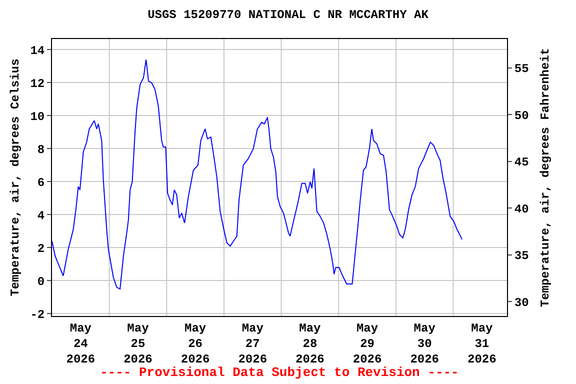  Describe the element at coordinates (482, 344) in the screenshot. I see `x-tick-label: May 31 2026` at that location.